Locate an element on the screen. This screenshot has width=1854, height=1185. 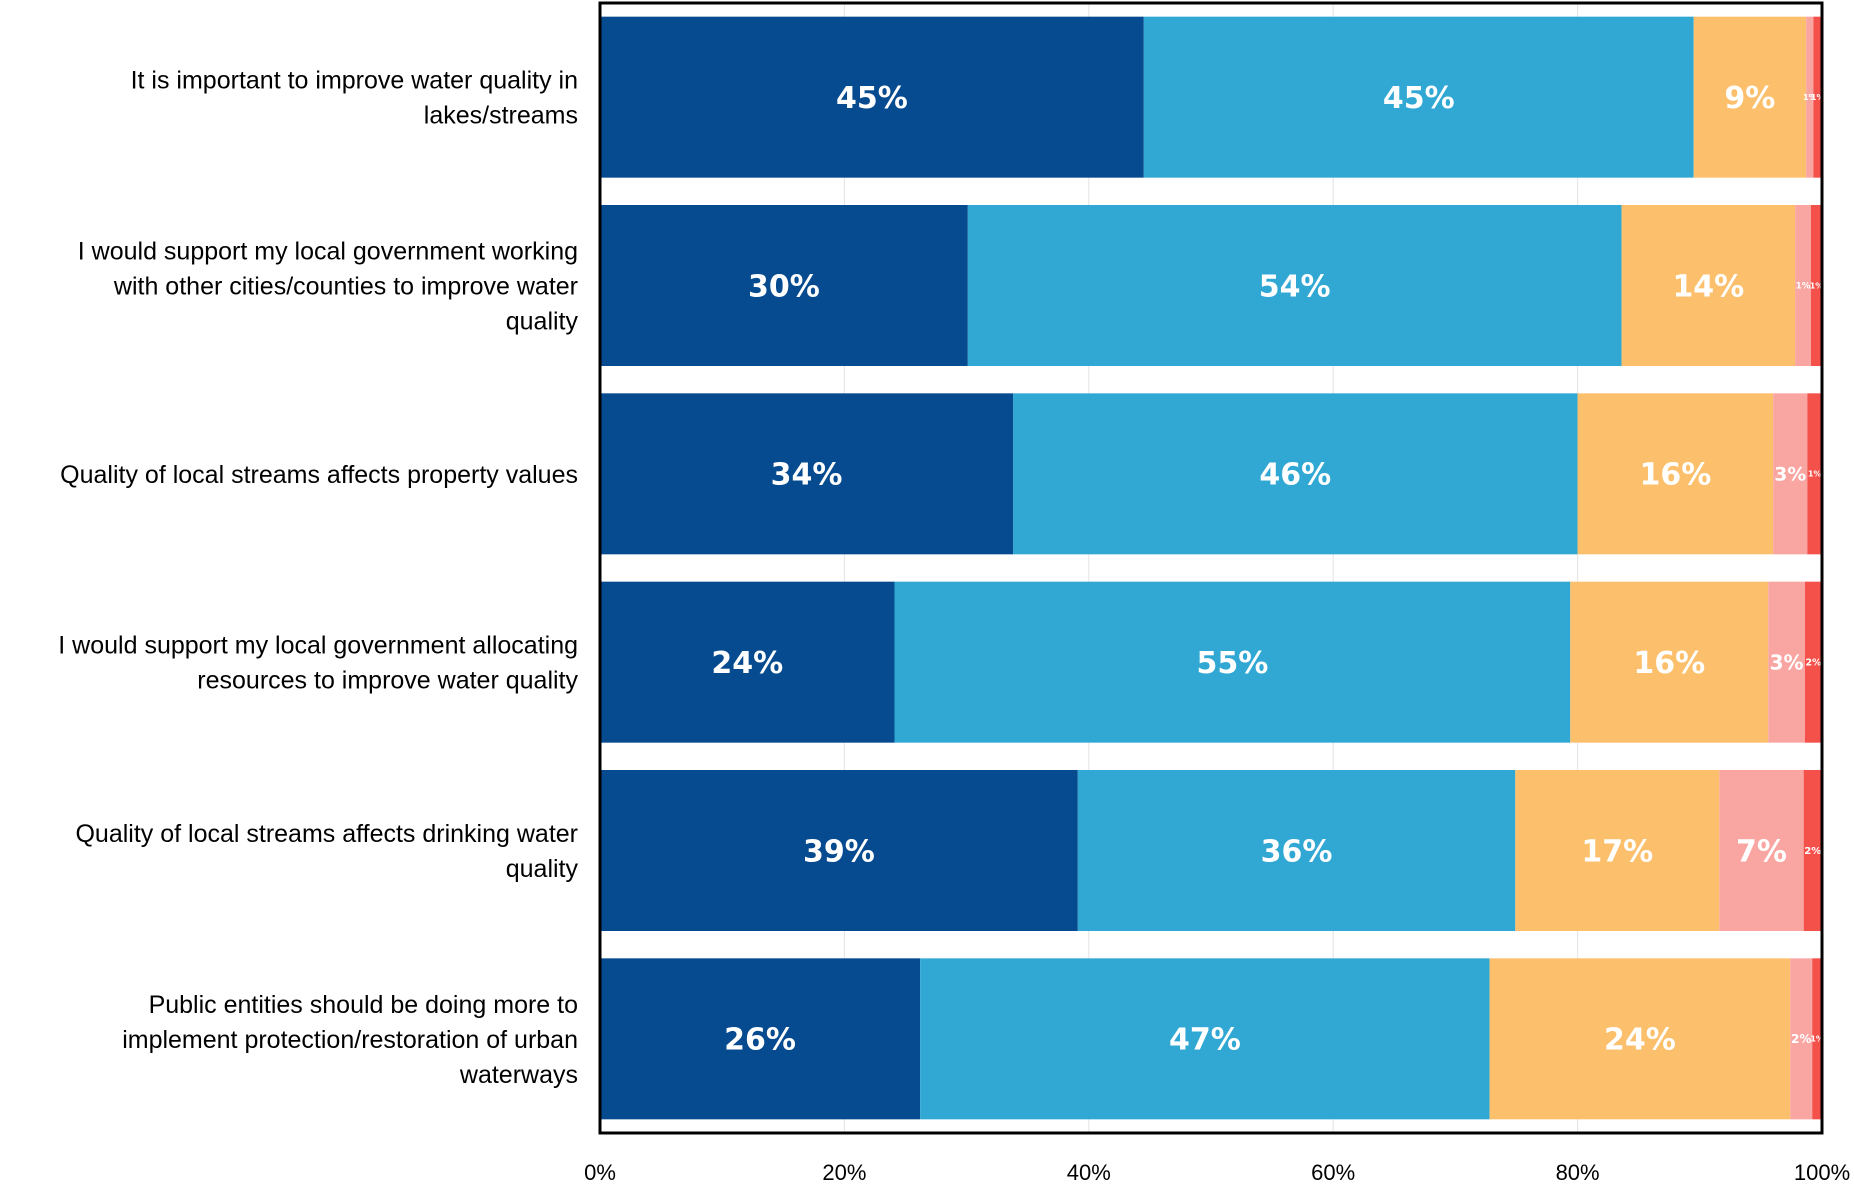
data-label: 47% is located at coordinates (1205, 1040).